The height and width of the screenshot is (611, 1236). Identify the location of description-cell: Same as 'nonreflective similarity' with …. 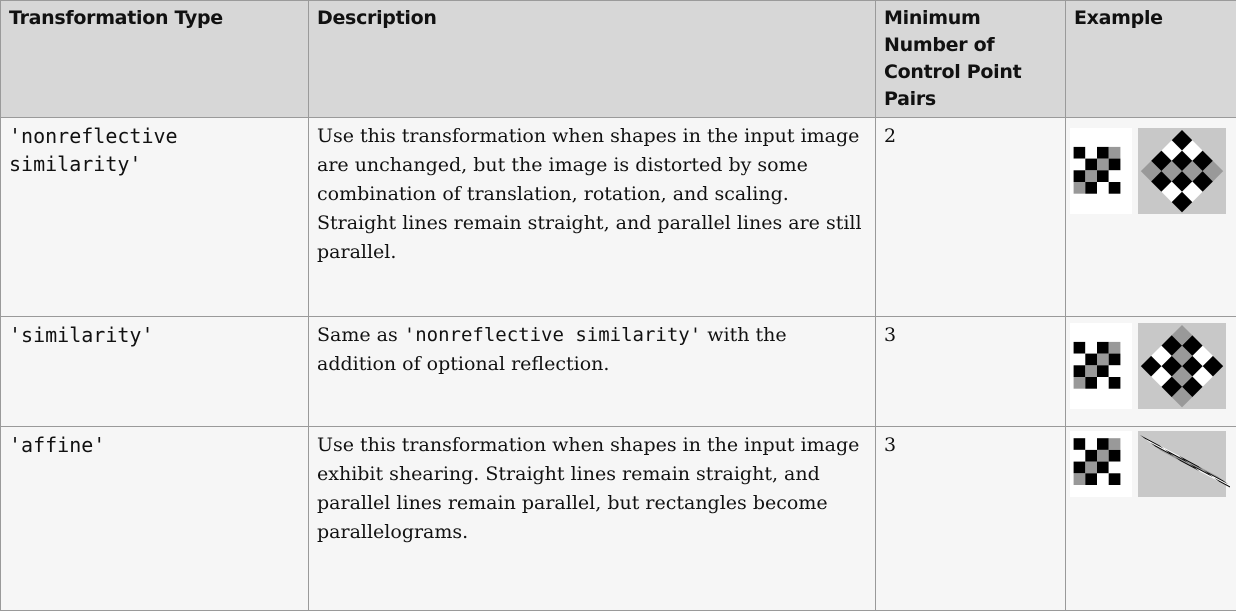
(592, 372).